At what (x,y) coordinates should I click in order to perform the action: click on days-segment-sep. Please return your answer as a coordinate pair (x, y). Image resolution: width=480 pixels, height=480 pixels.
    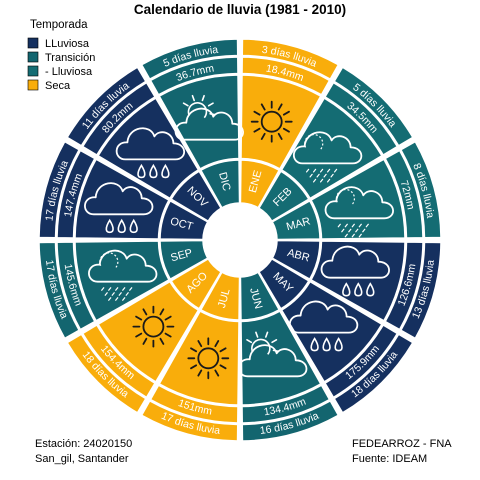
    Looking at the image, I should click on (59, 290).